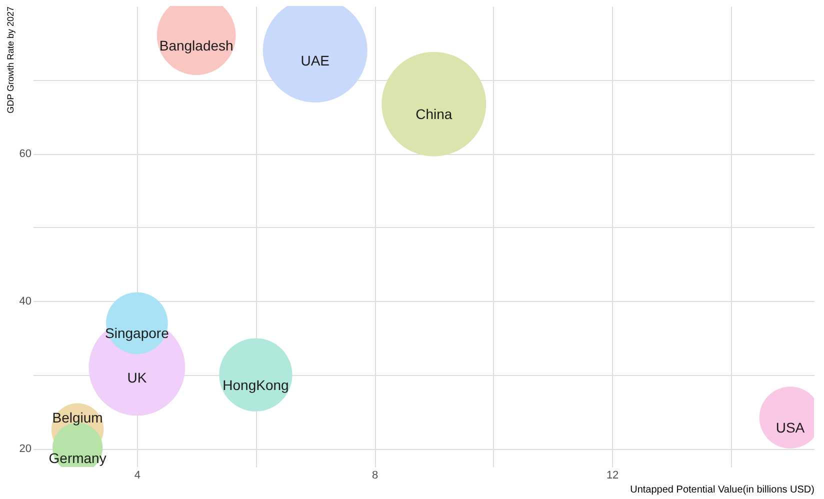 This screenshot has width=824, height=499. What do you see at coordinates (137, 476) in the screenshot?
I see `x-tick-label: 4` at bounding box center [137, 476].